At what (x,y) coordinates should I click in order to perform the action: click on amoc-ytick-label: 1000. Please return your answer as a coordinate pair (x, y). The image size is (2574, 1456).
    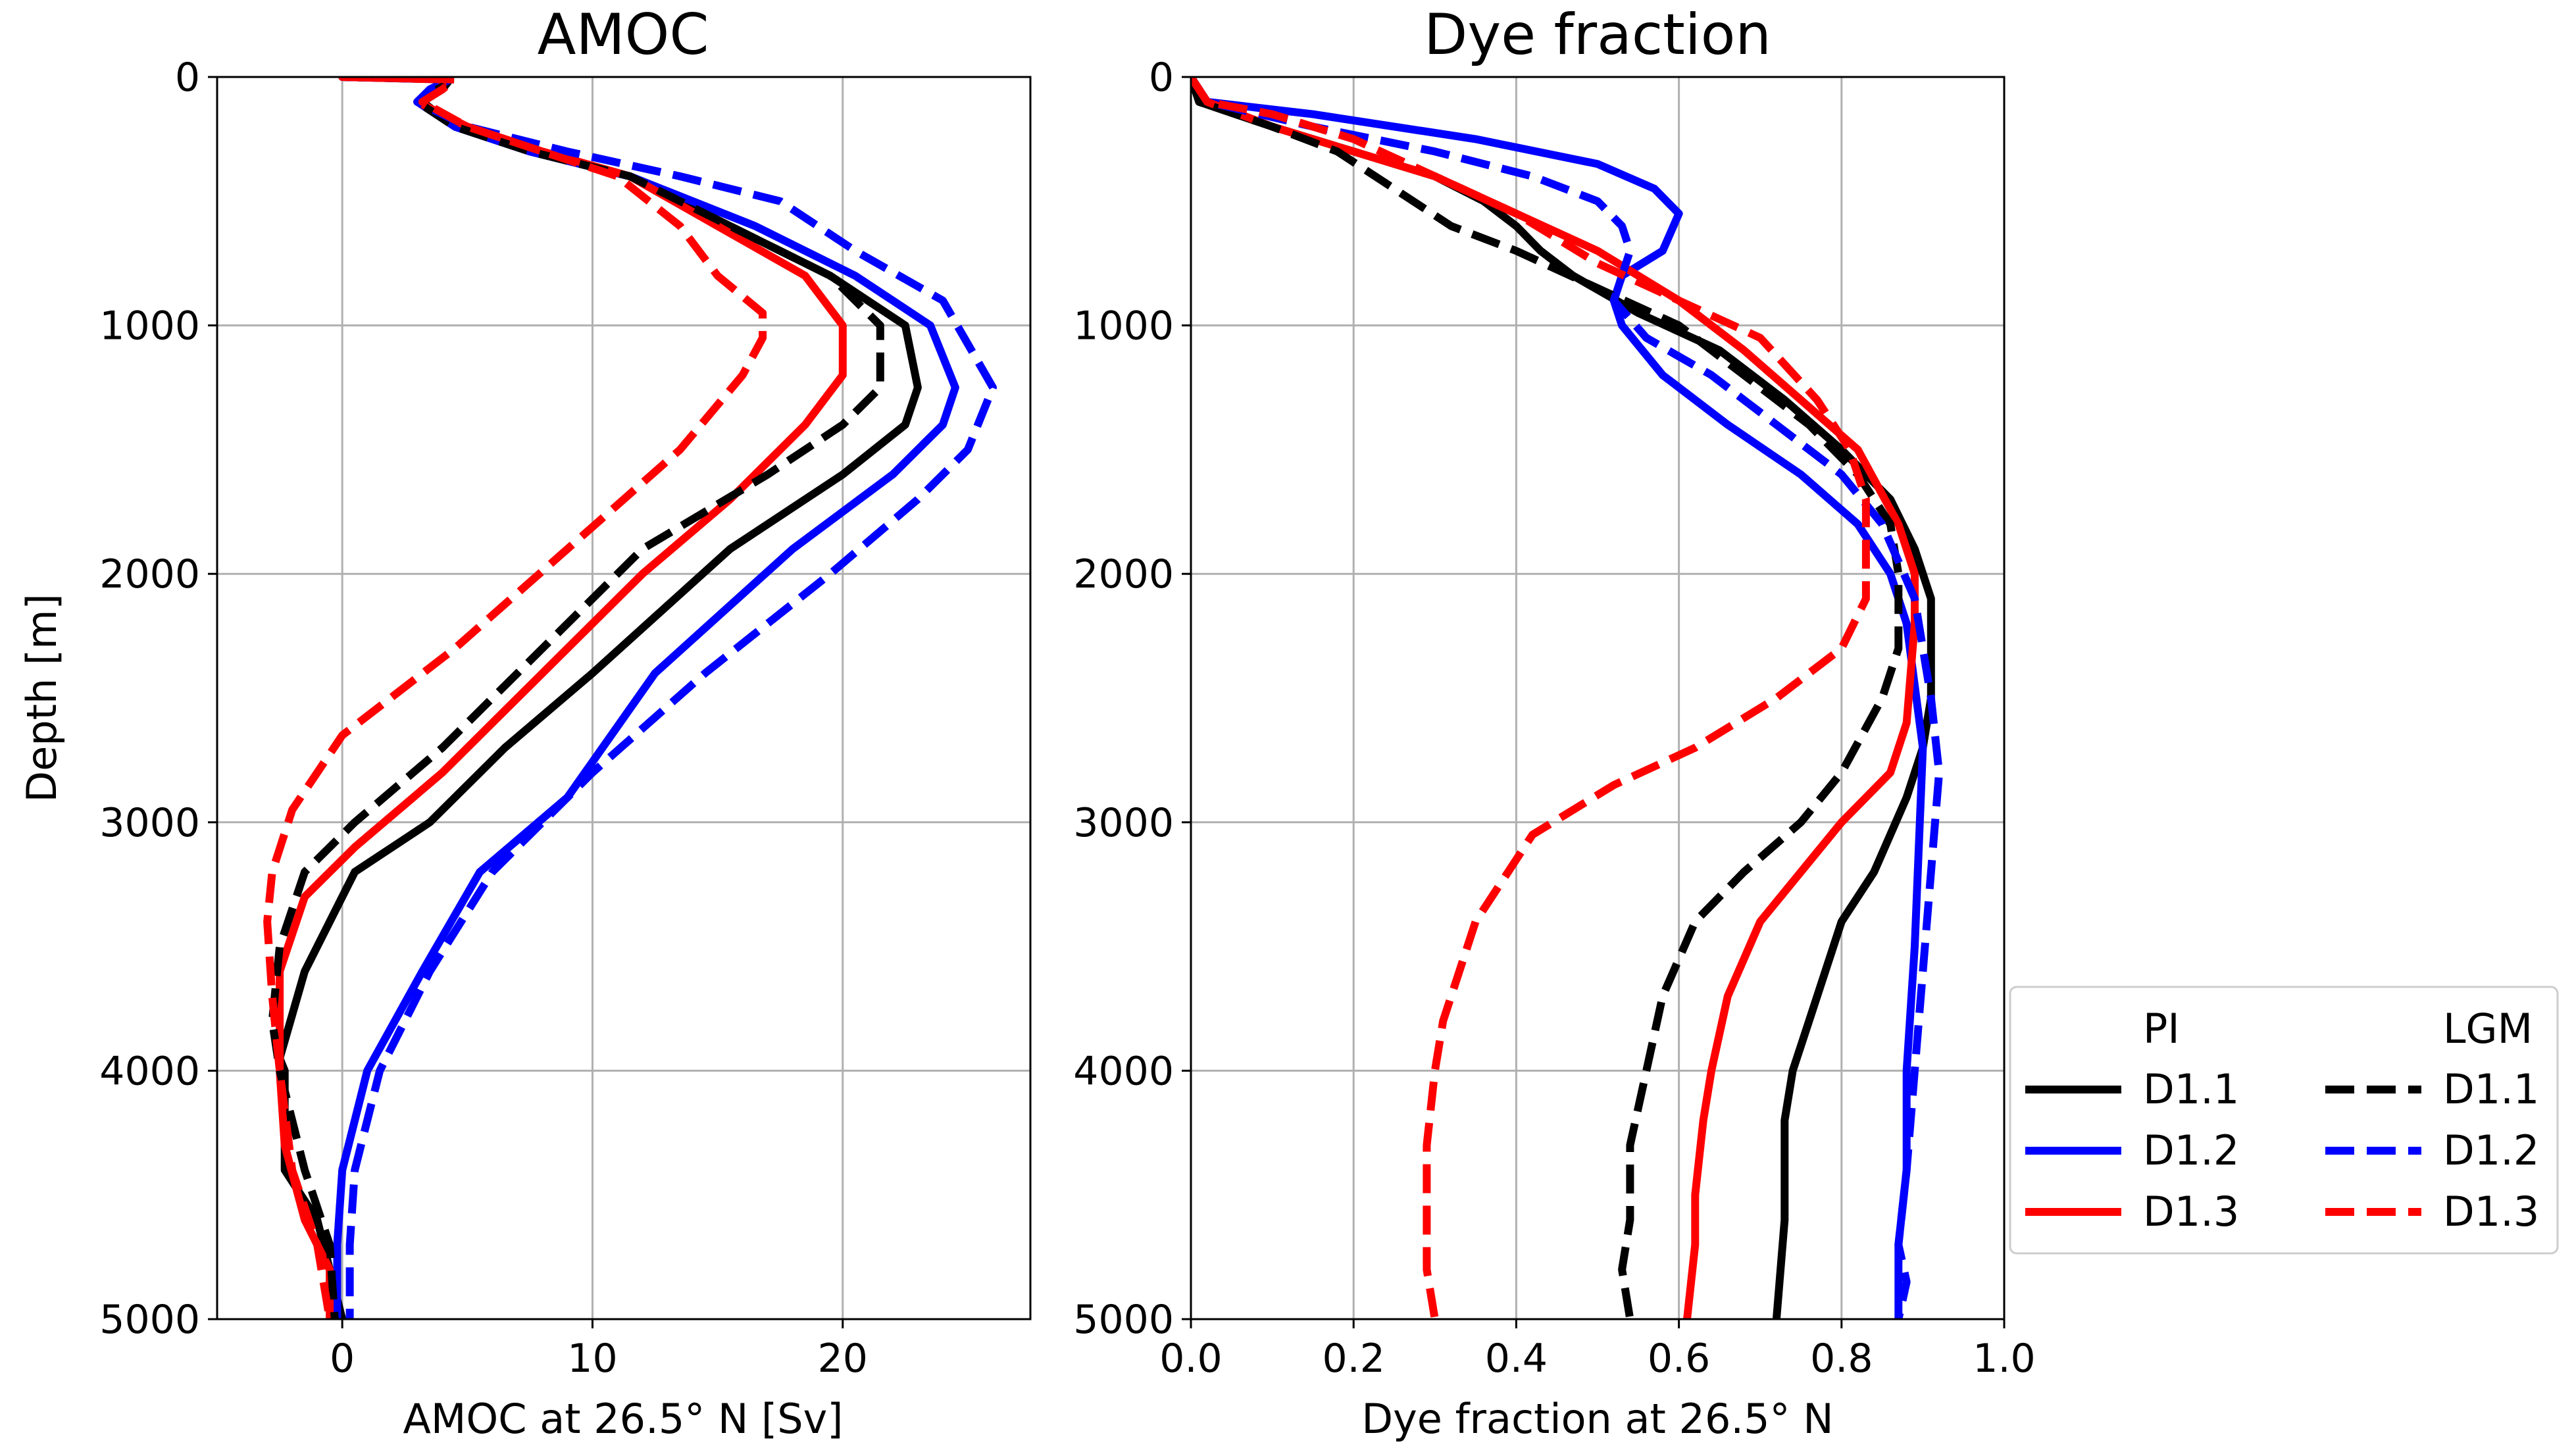
    Looking at the image, I should click on (149, 326).